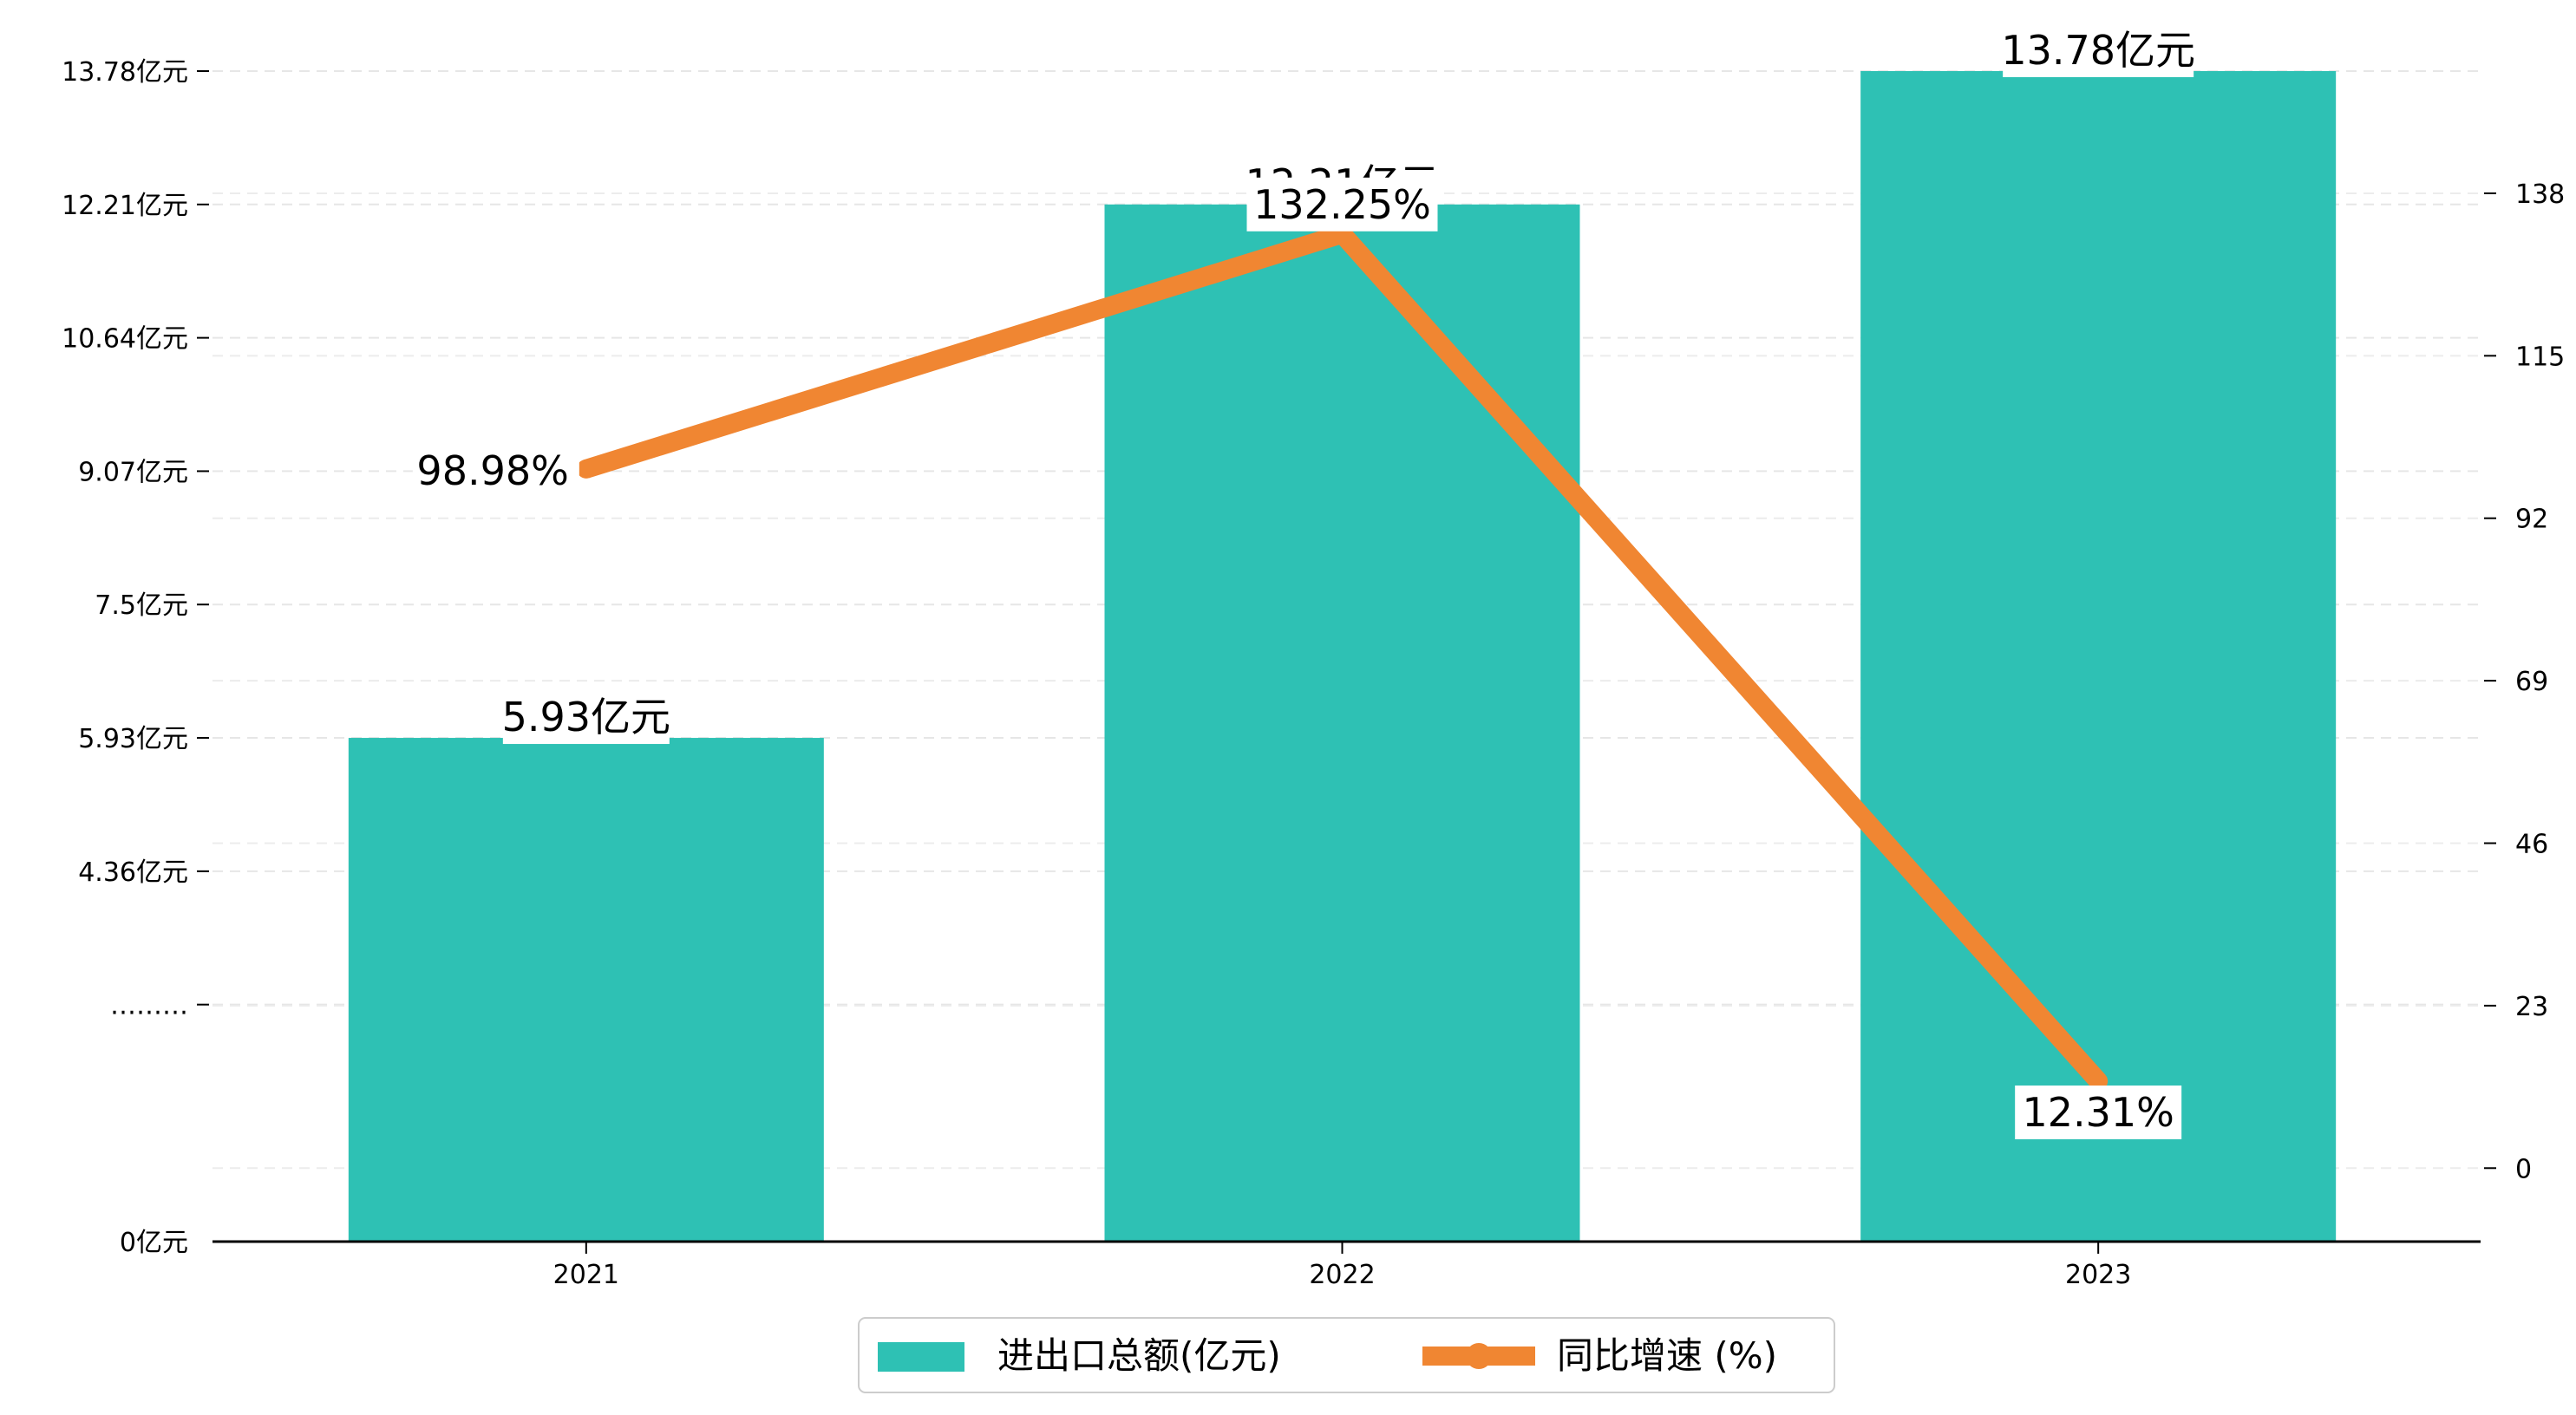  What do you see at coordinates (586, 469) in the screenshot?
I see `line-point` at bounding box center [586, 469].